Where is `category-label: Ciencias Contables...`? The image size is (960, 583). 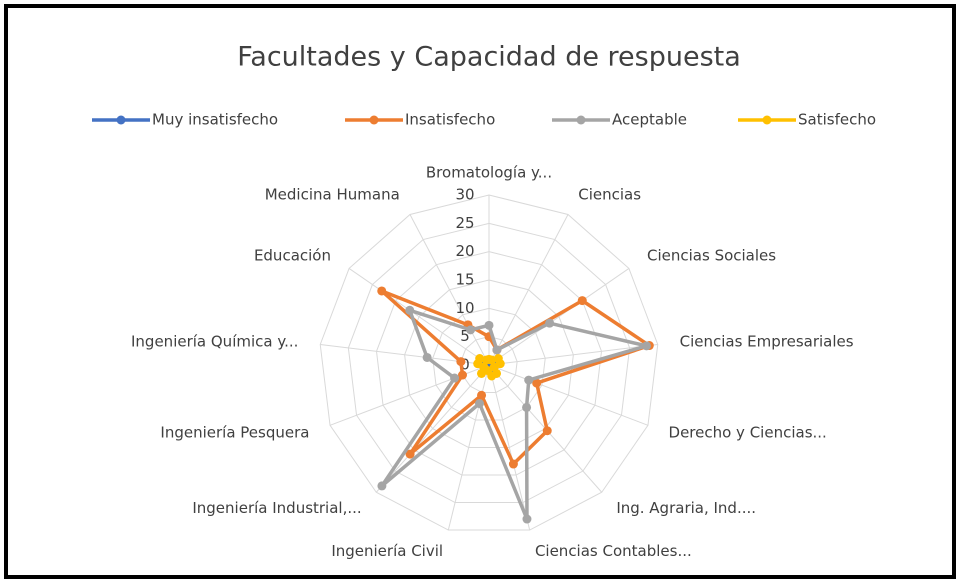 category-label: Ciencias Contables... is located at coordinates (613, 551).